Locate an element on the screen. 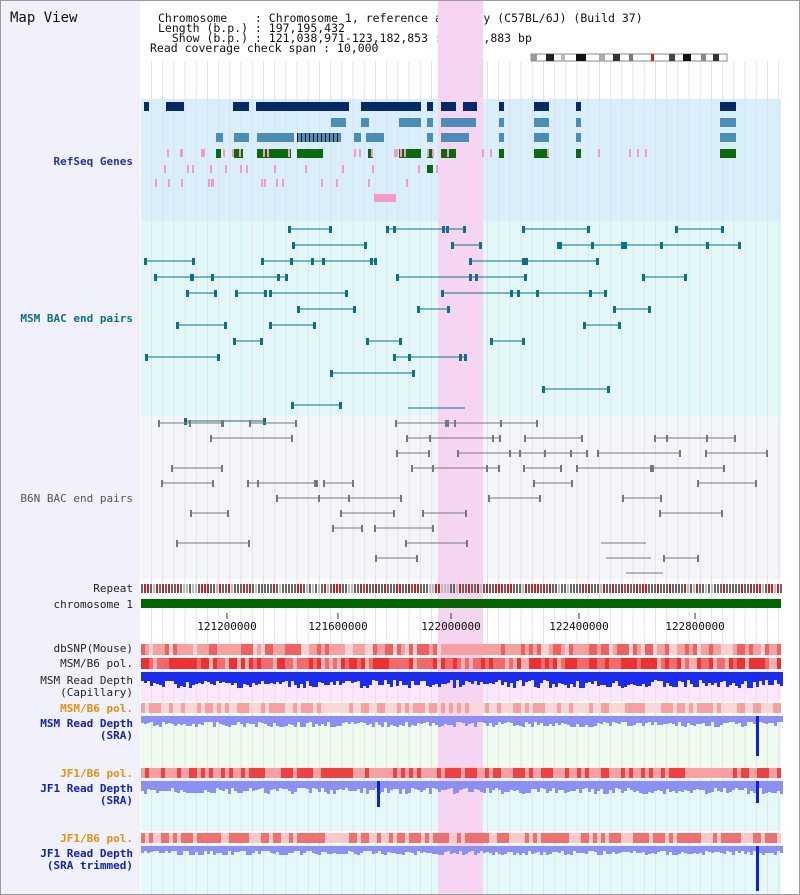 The image size is (800, 895). depth-spike is located at coordinates (757, 792).